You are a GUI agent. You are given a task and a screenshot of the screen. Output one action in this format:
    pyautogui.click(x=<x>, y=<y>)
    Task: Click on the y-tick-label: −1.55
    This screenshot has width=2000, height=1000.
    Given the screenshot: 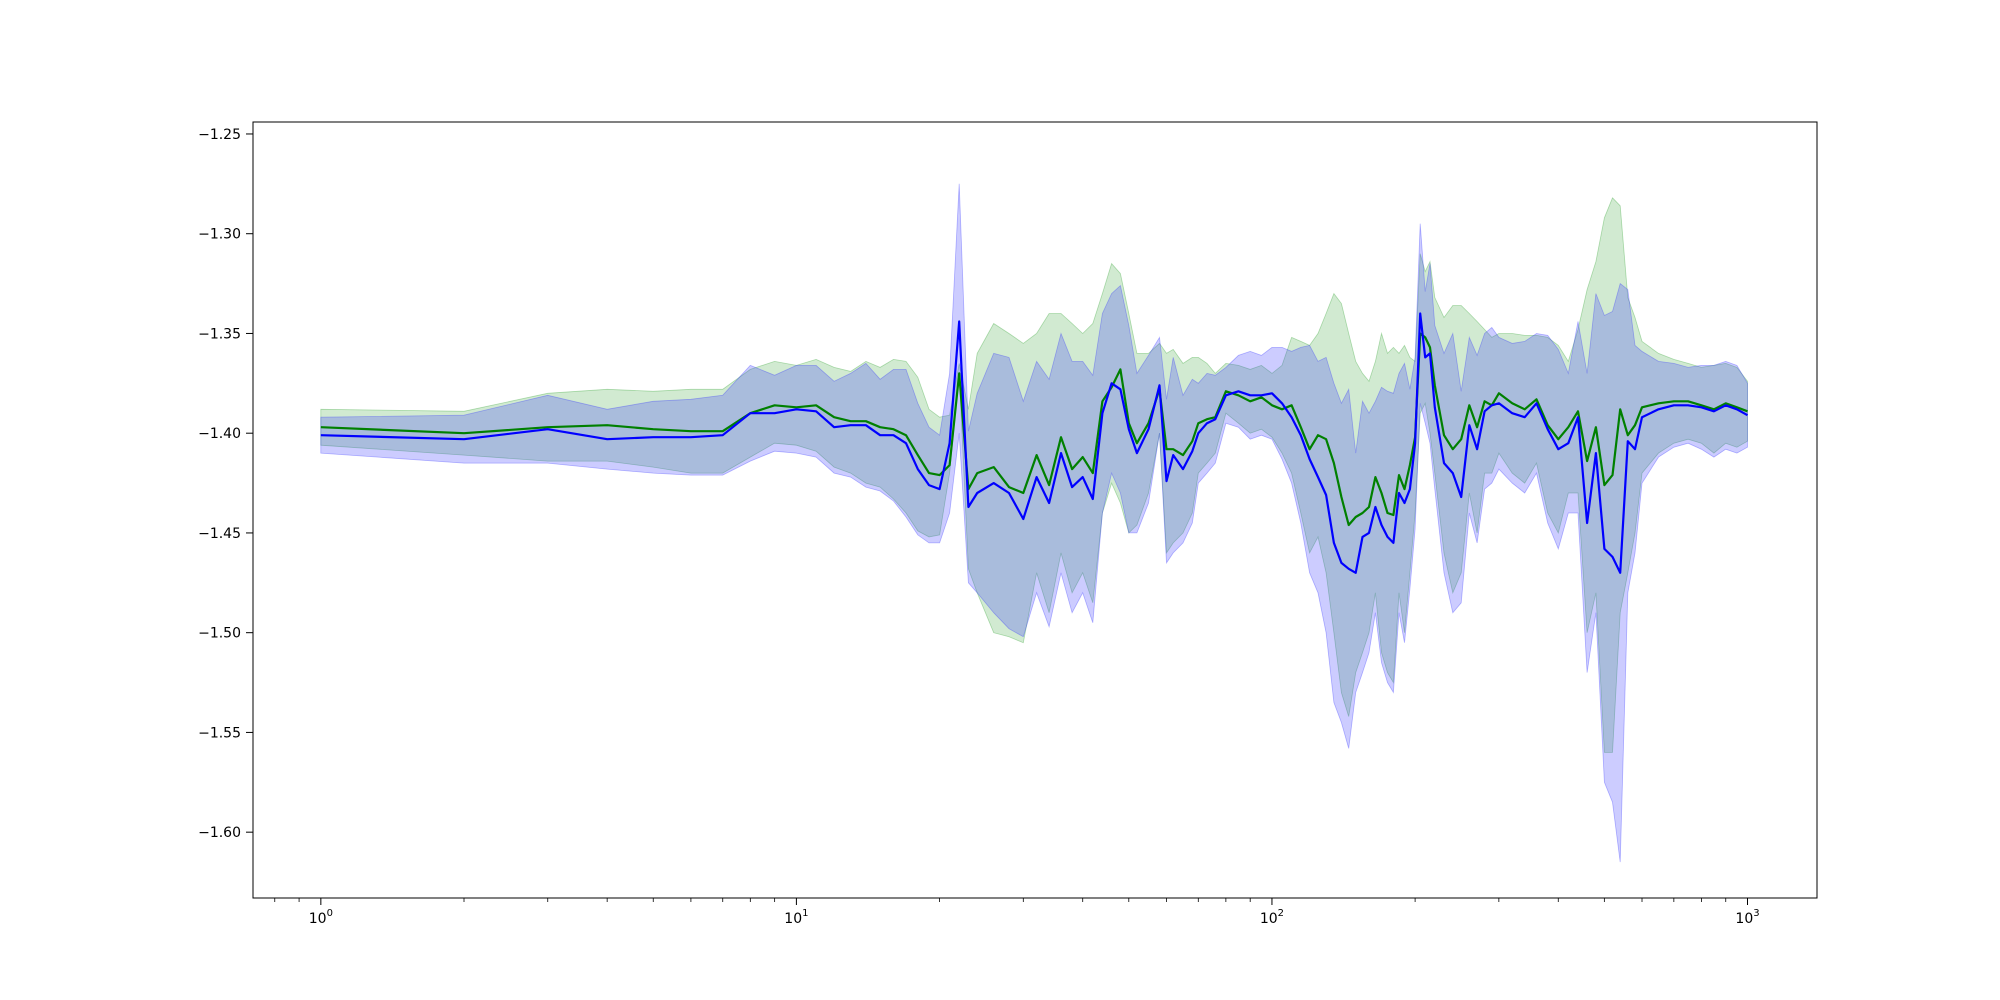 What is the action you would take?
    pyautogui.click(x=219, y=733)
    